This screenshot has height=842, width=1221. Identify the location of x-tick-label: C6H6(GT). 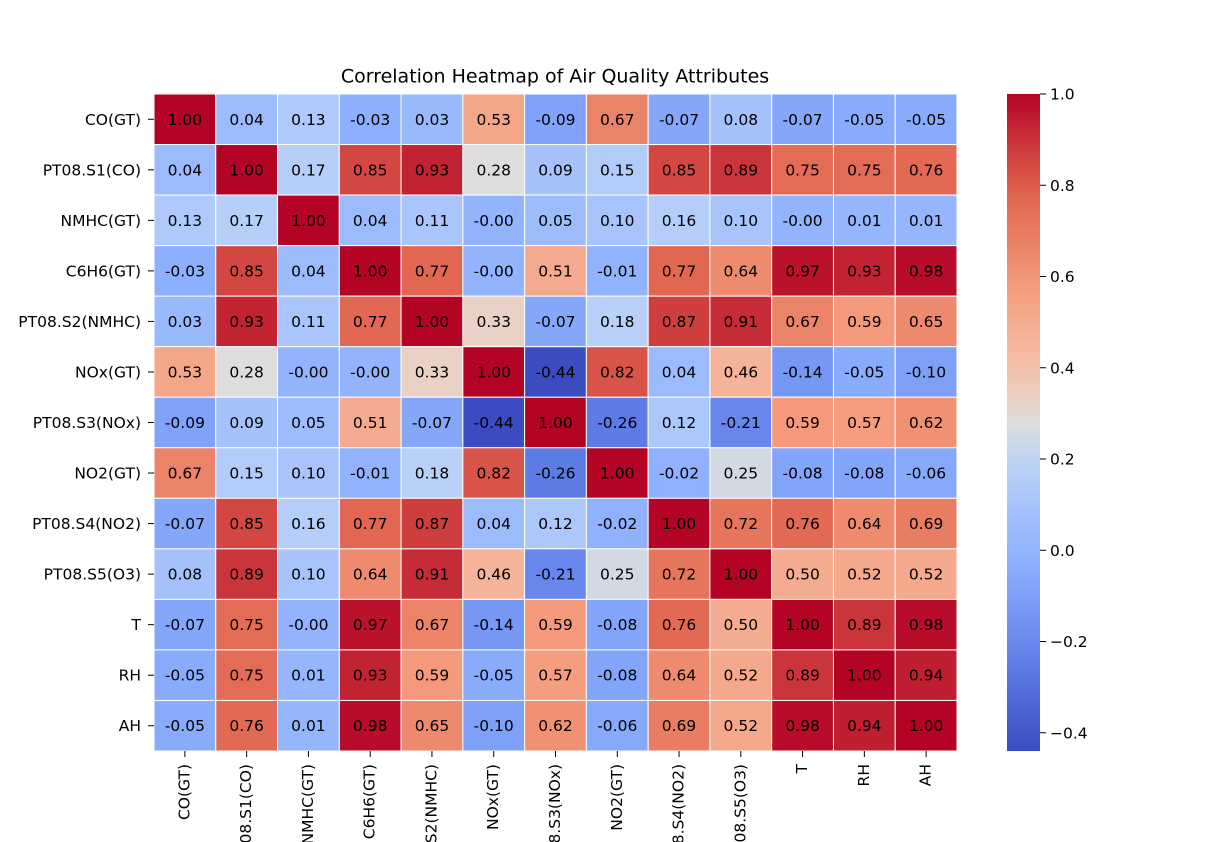
(370, 801).